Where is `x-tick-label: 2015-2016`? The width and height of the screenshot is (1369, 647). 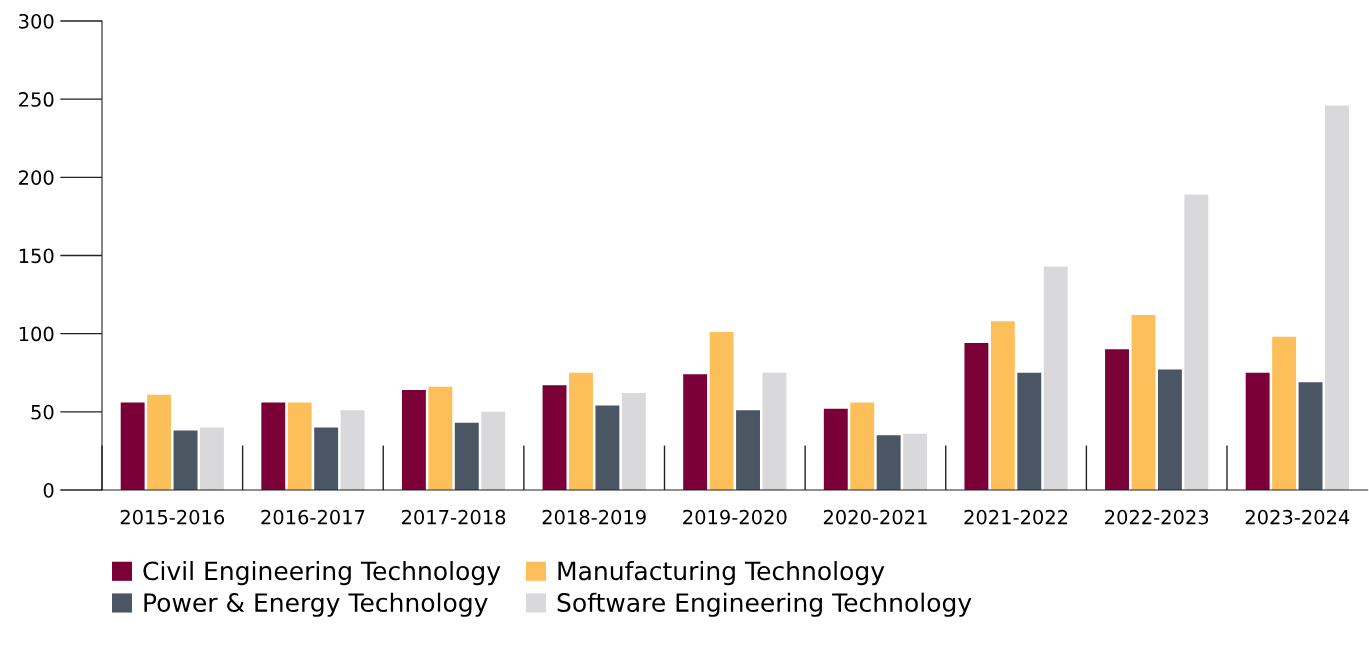 x-tick-label: 2015-2016 is located at coordinates (172, 517).